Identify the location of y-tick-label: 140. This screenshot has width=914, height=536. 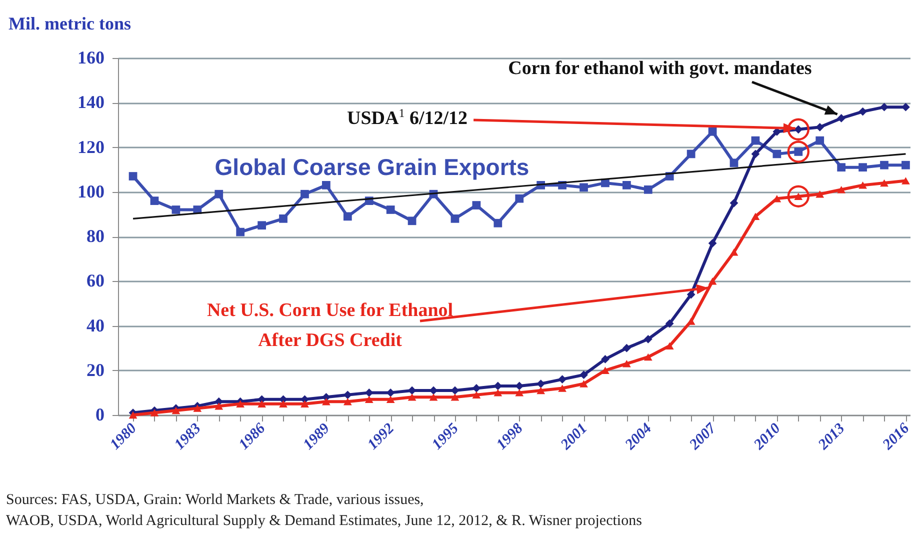
(91, 102).